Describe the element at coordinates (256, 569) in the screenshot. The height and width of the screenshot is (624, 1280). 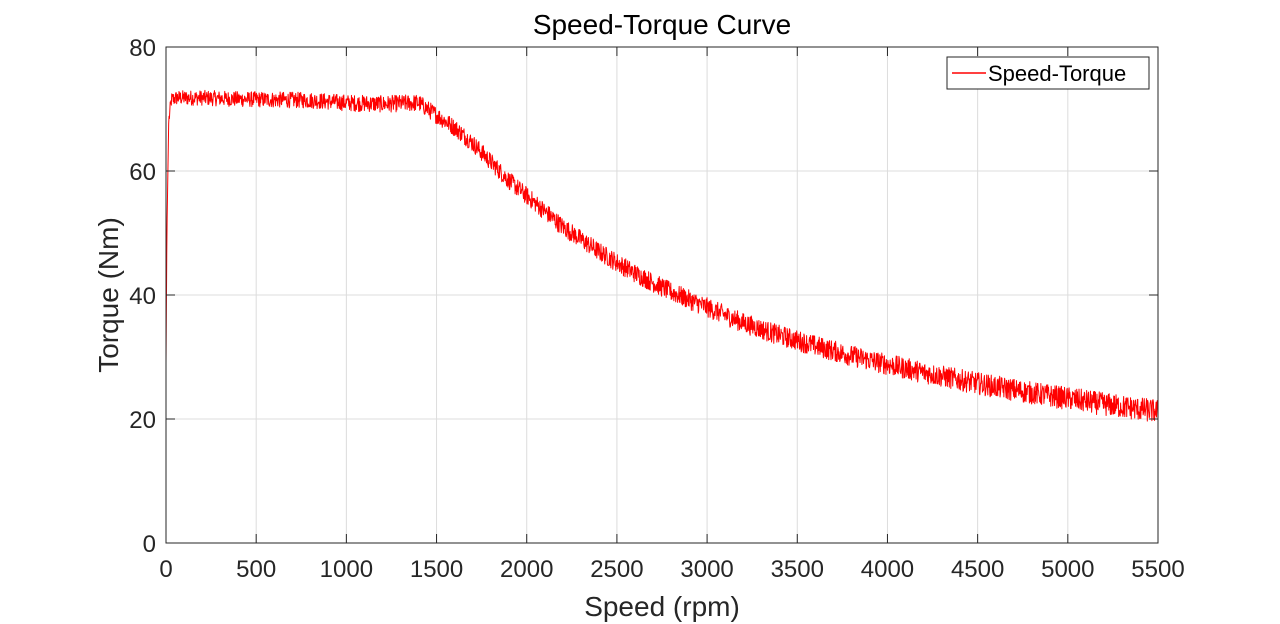
I see `x-tick-label: 500` at that location.